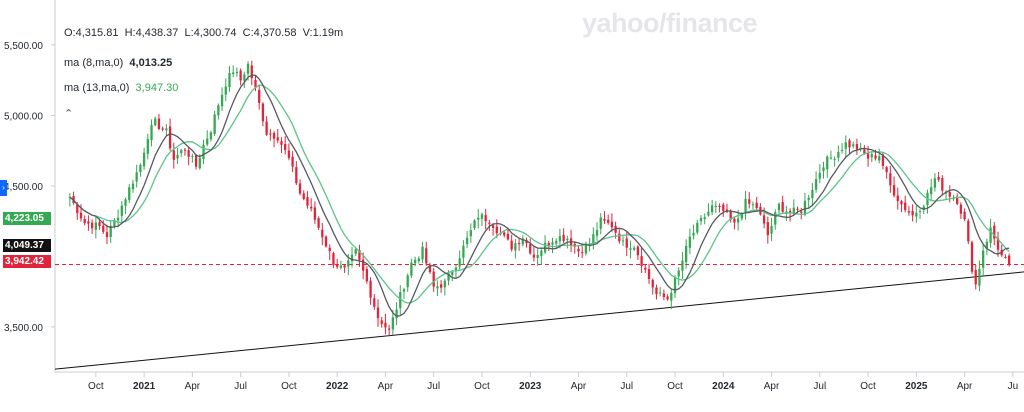 The image size is (1024, 412). I want to click on ma8-label: ma (8,ma,0), so click(94, 63).